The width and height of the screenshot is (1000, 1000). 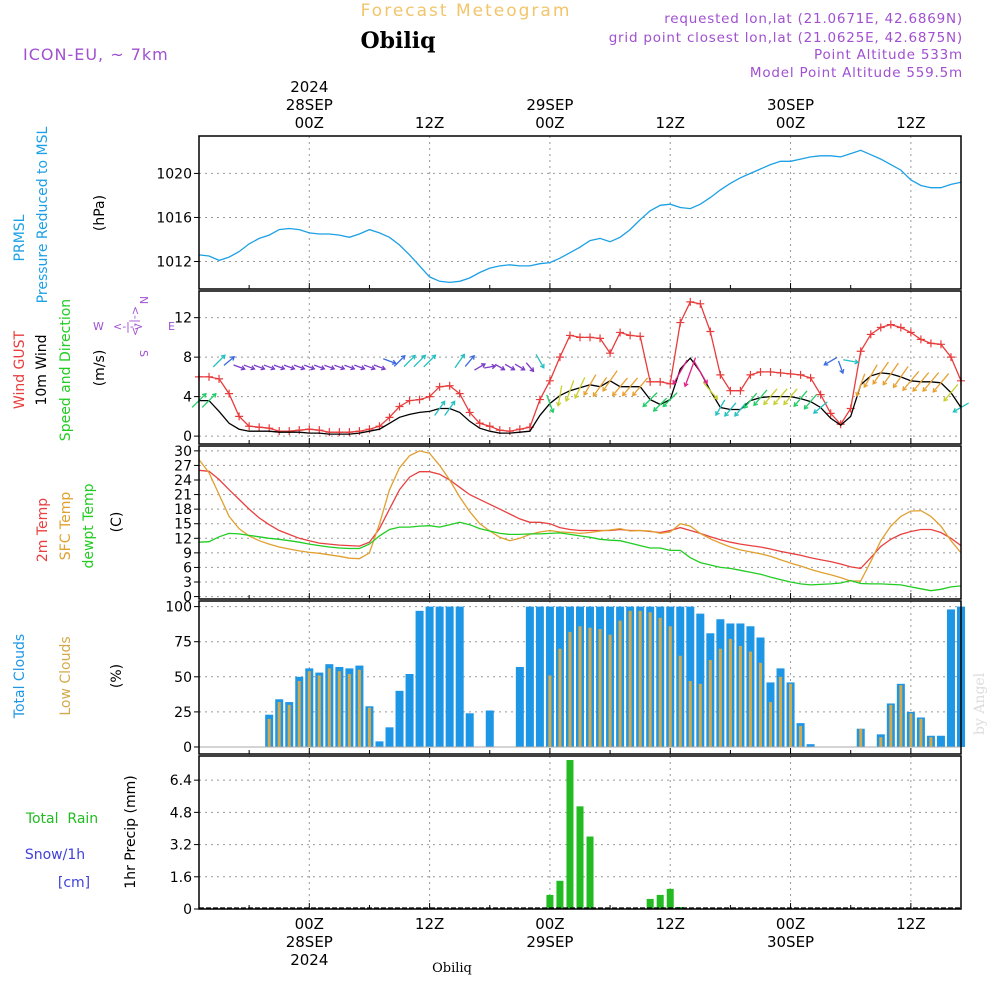 I want to click on 2m-temp-line, so click(x=580, y=519).